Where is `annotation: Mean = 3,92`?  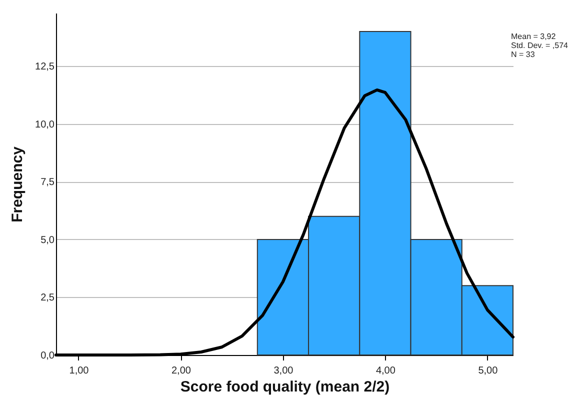
annotation: Mean = 3,92 is located at coordinates (533, 36).